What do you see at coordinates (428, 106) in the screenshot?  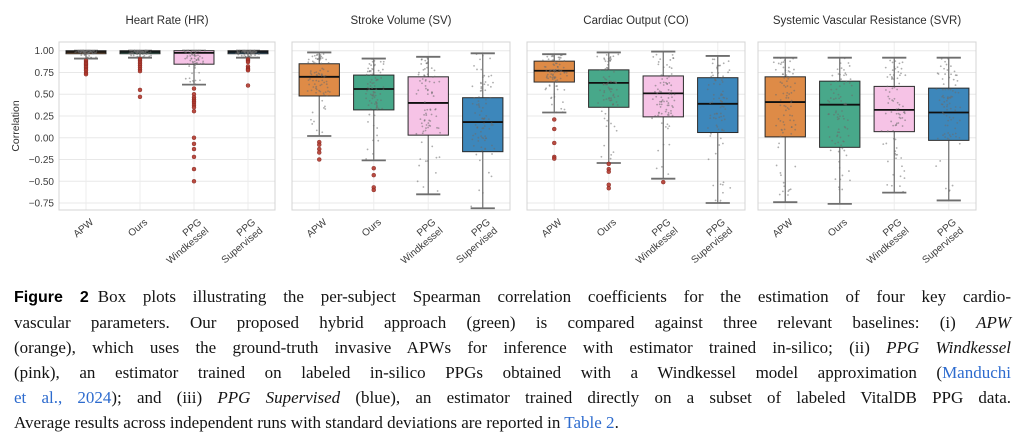 I see `box-ppg-windkessel` at bounding box center [428, 106].